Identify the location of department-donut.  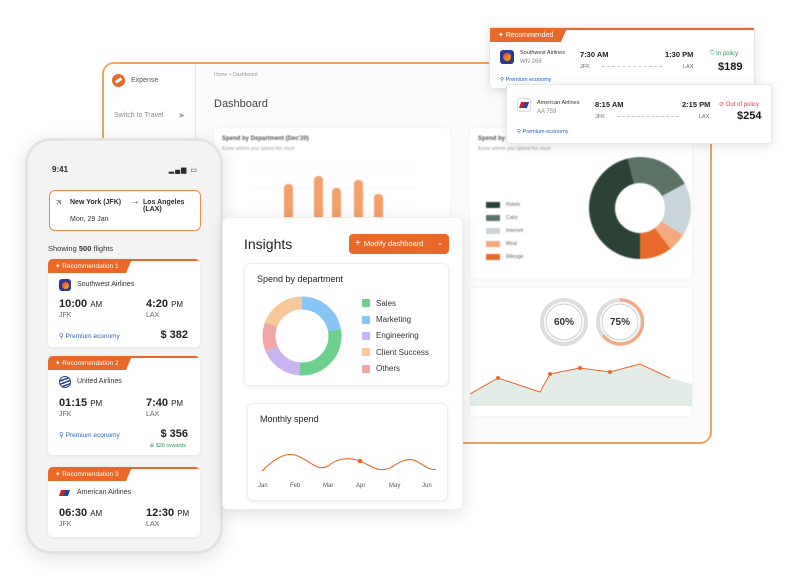
(302, 336).